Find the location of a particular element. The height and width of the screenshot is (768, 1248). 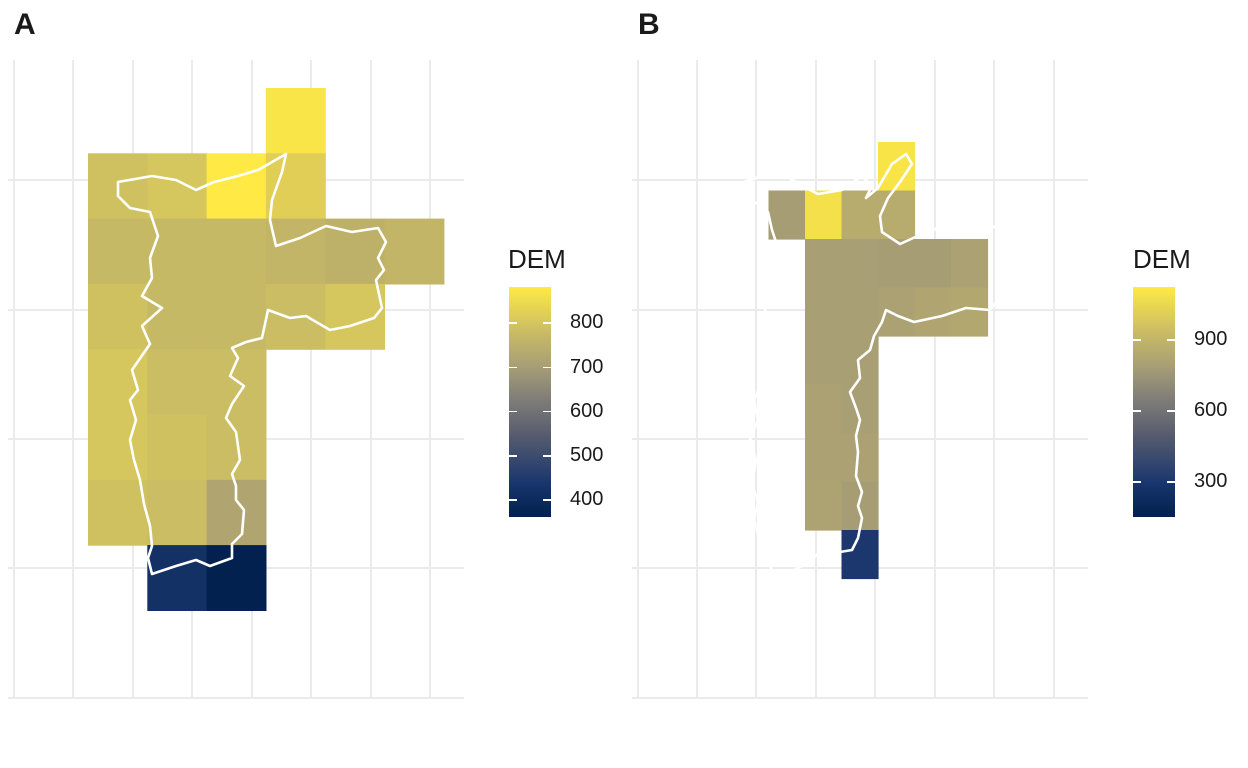

panel-b-label: B is located at coordinates (649, 24).